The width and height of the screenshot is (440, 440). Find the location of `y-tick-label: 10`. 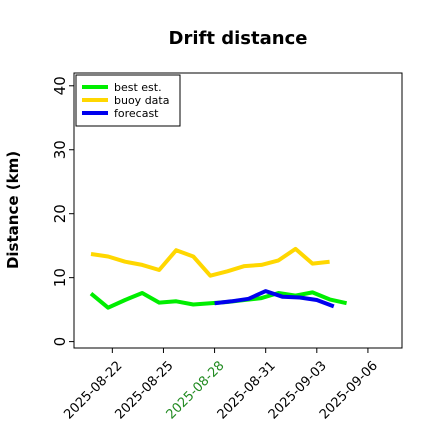

y-tick-label: 10 is located at coordinates (60, 277).